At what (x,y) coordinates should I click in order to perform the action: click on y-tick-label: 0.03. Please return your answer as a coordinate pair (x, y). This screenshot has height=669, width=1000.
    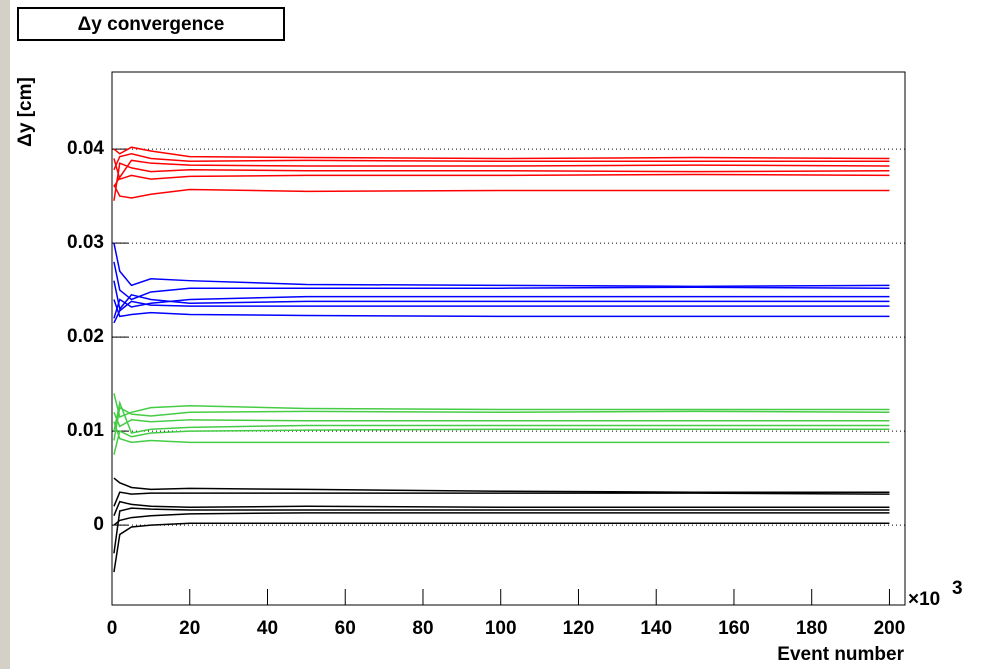
    Looking at the image, I should click on (85, 242).